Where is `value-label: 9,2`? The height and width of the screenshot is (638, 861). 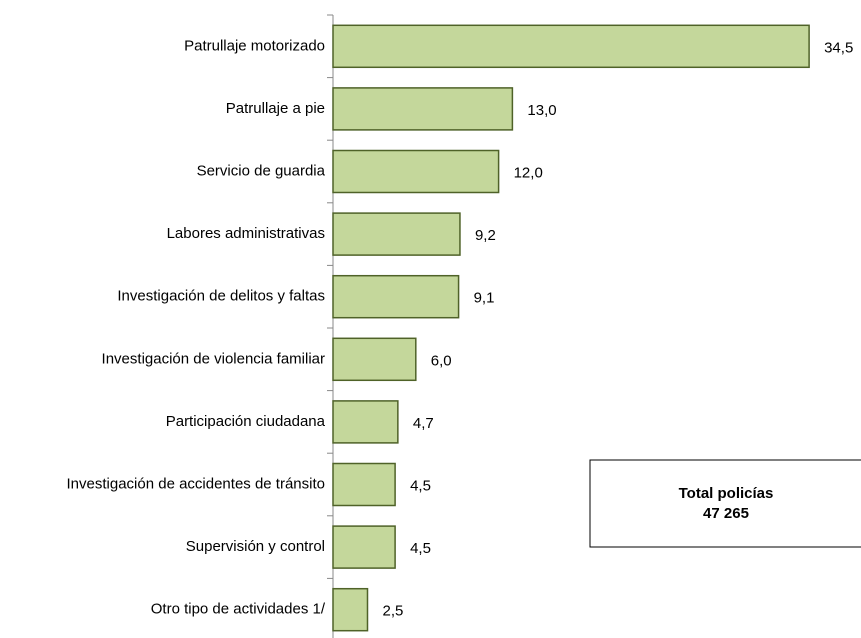 value-label: 9,2 is located at coordinates (485, 235).